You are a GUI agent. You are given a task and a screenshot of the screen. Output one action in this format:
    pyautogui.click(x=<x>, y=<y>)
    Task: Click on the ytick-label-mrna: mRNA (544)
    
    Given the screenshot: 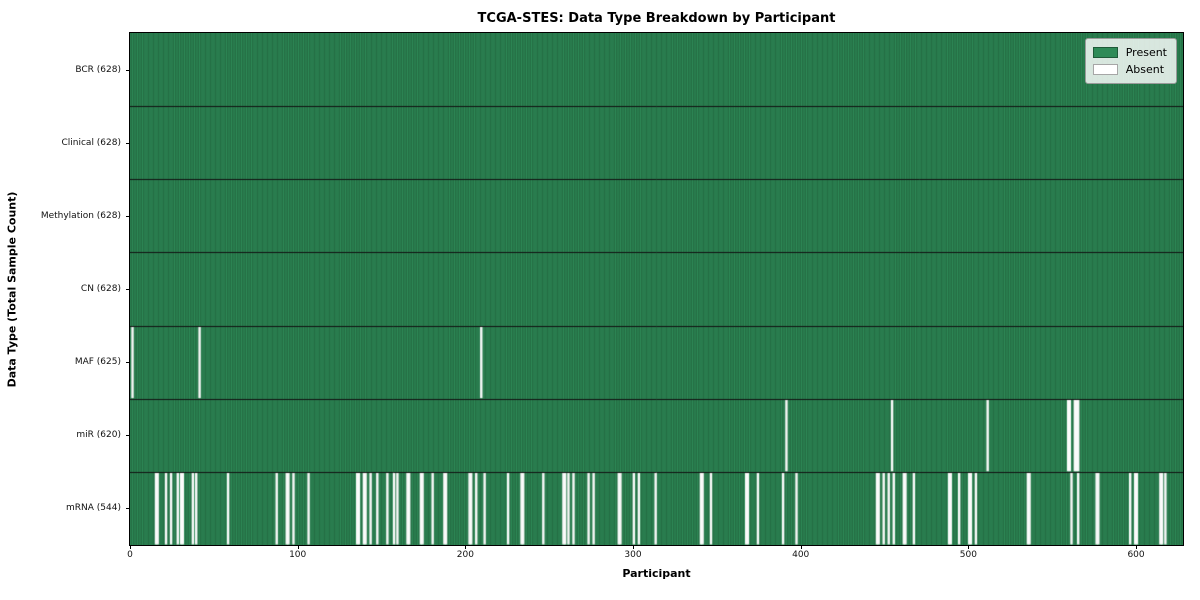 What is the action you would take?
    pyautogui.click(x=93, y=508)
    